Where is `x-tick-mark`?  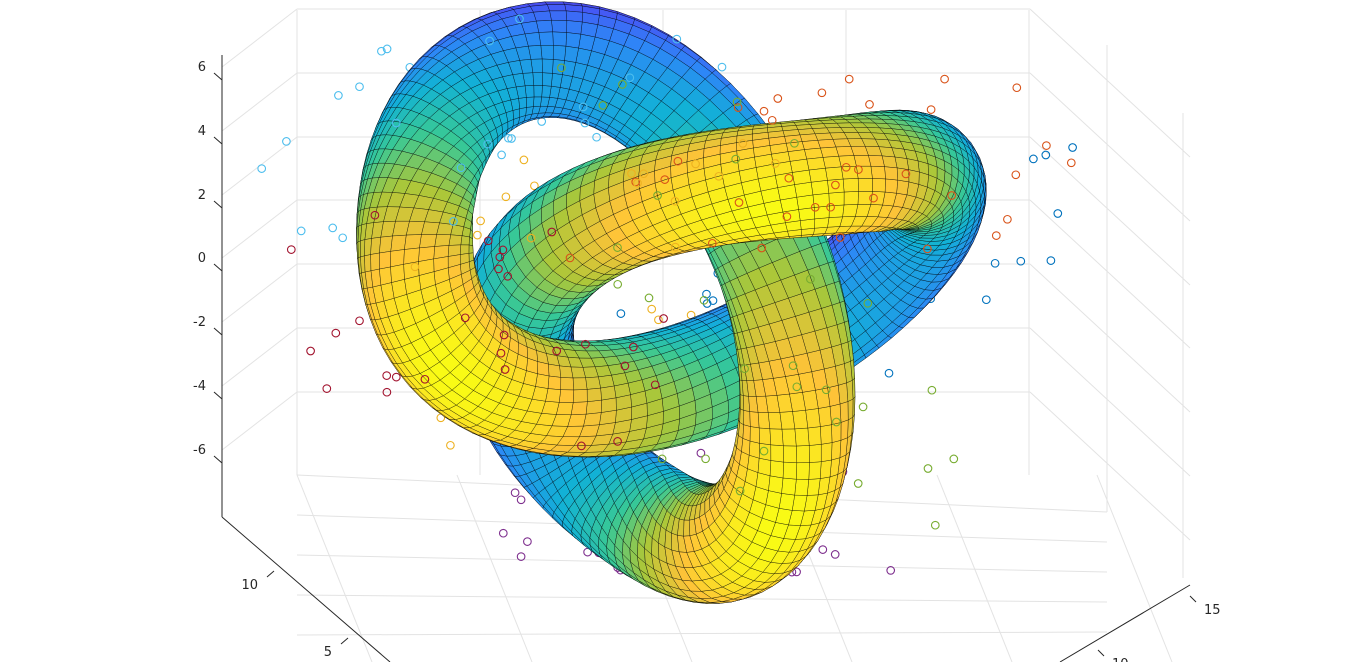 x-tick-mark is located at coordinates (1193, 599).